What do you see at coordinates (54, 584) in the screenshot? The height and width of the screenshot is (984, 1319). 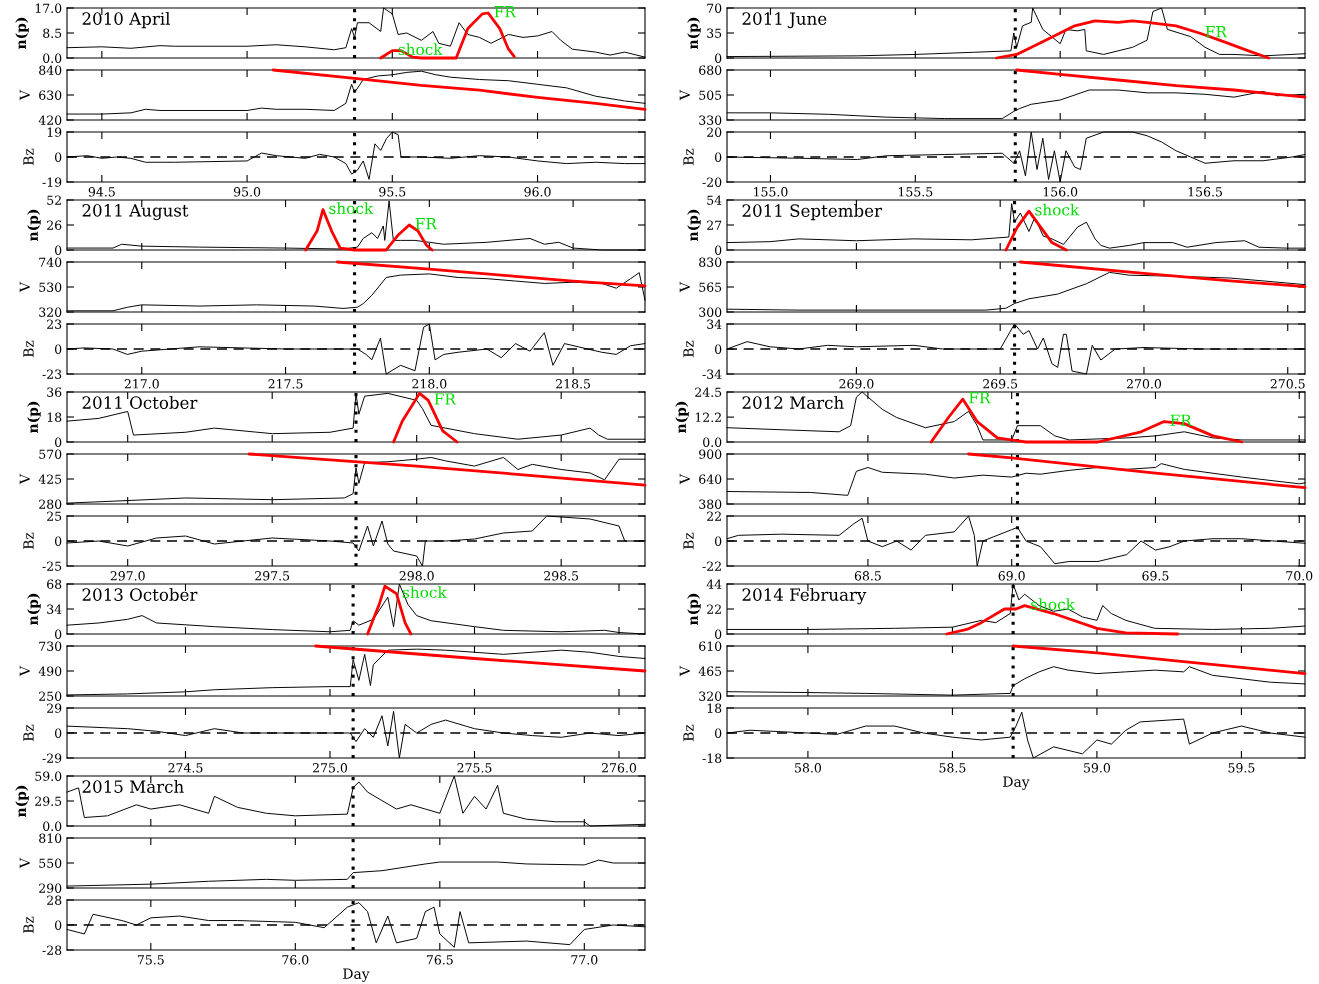 I see `y-tick-label: 68` at bounding box center [54, 584].